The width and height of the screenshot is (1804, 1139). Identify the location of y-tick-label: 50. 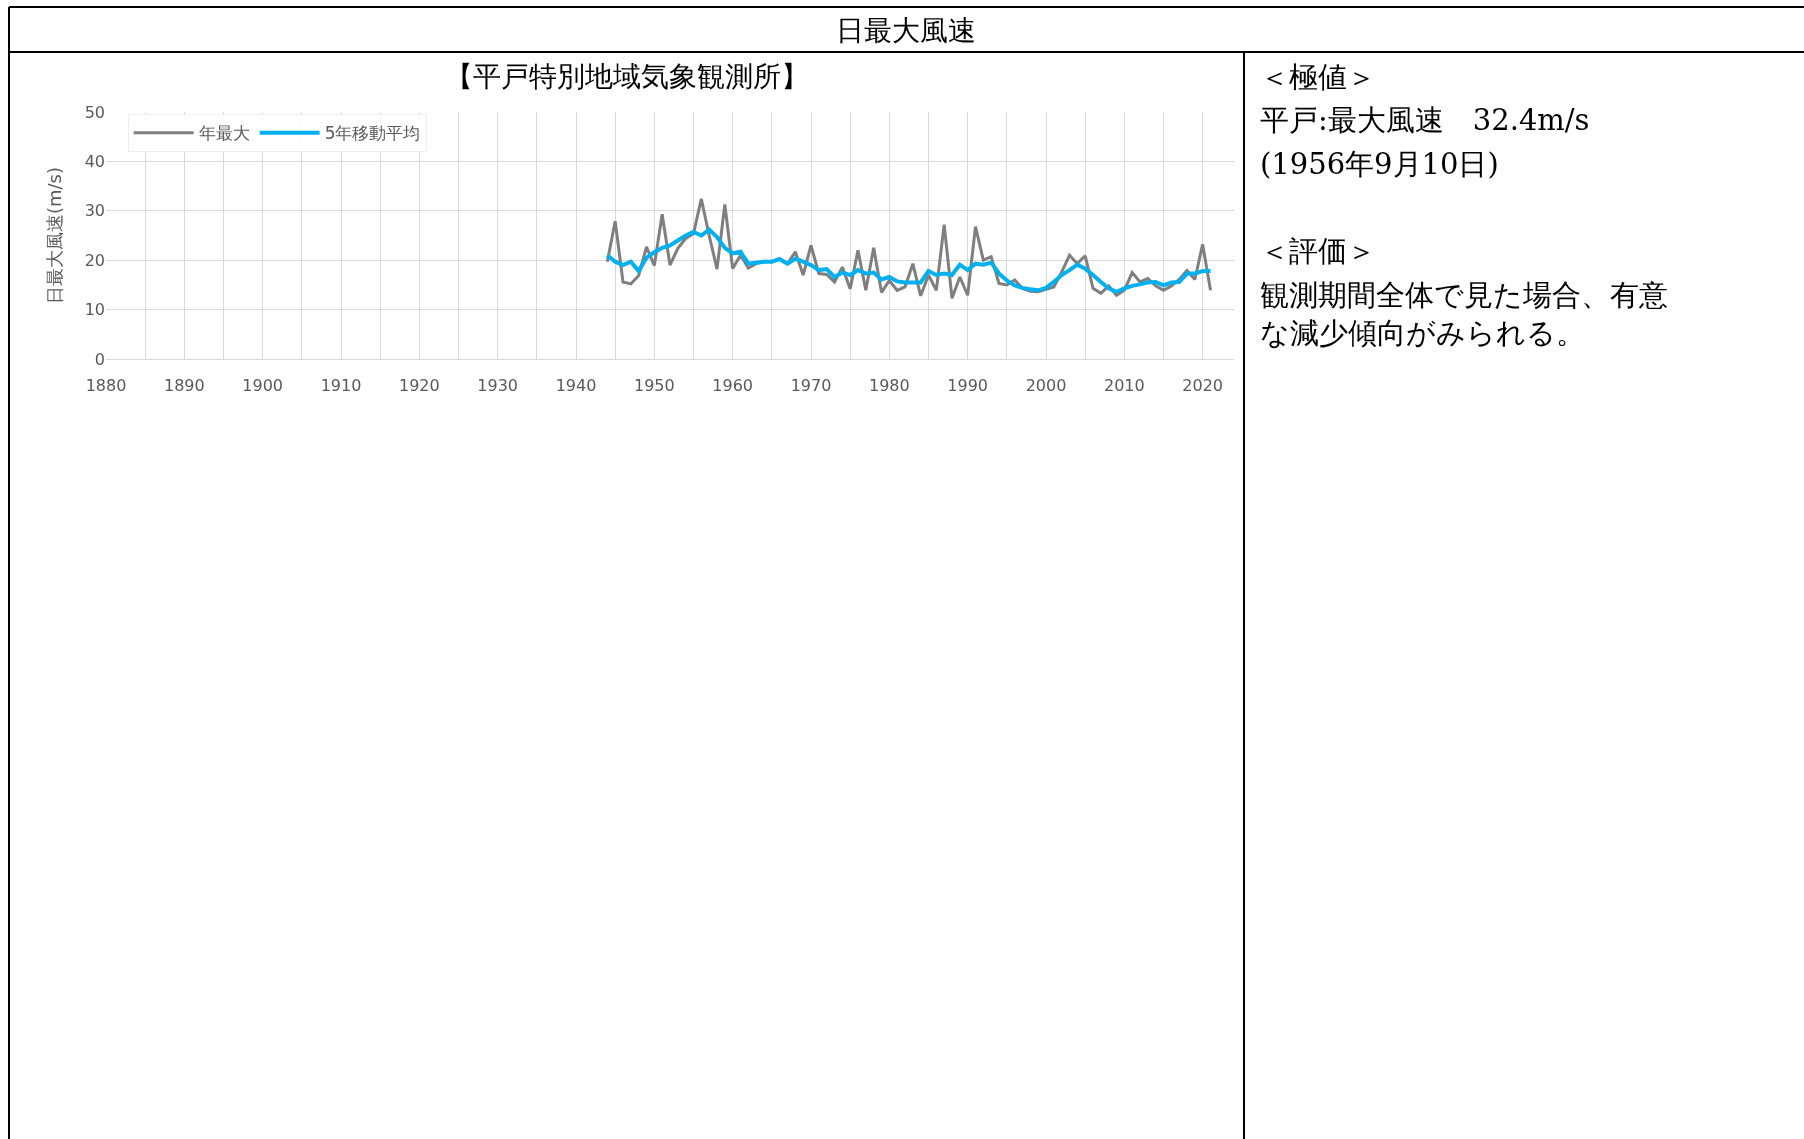
(94, 112).